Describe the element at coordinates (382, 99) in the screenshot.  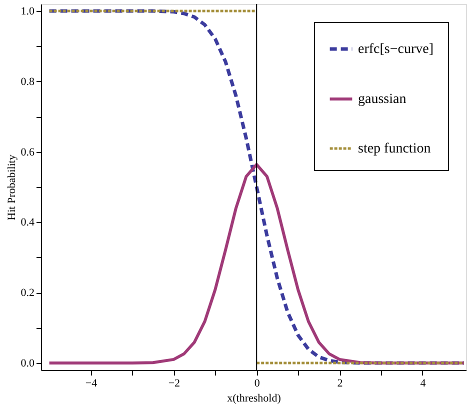
I see `legend-label: gaussian` at that location.